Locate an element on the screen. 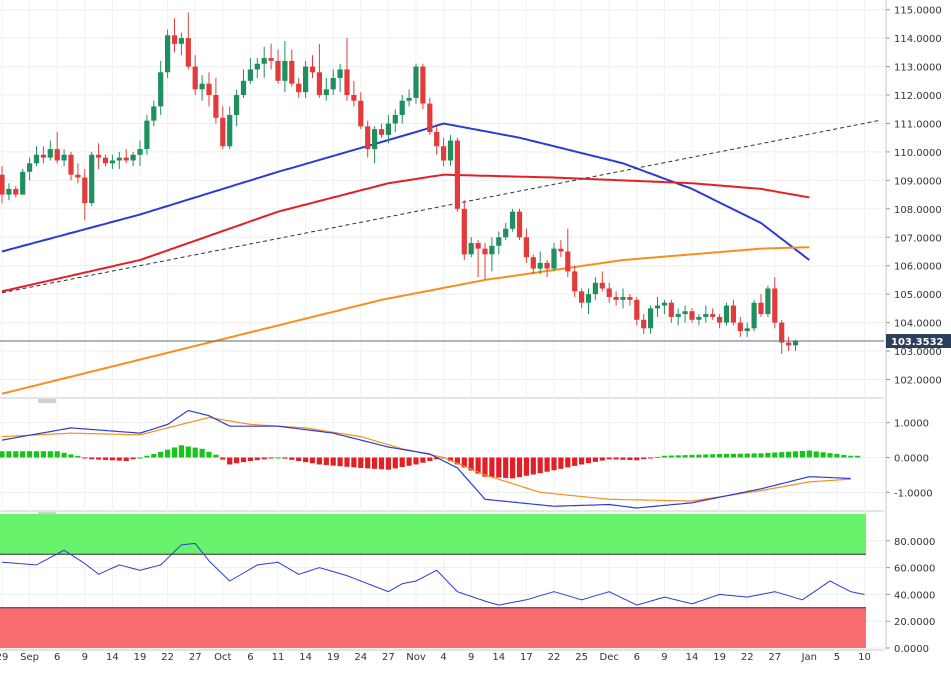  time-tick-label: 6 is located at coordinates (250, 657).